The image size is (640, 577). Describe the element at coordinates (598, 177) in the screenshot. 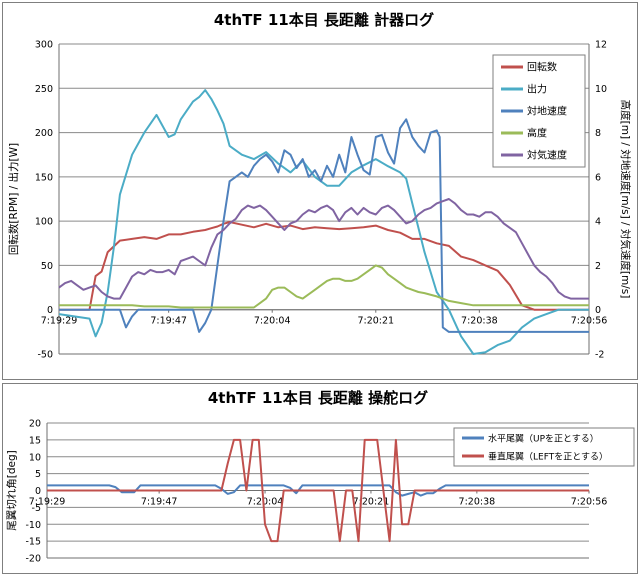

I see `y2-tick-label: 6` at that location.